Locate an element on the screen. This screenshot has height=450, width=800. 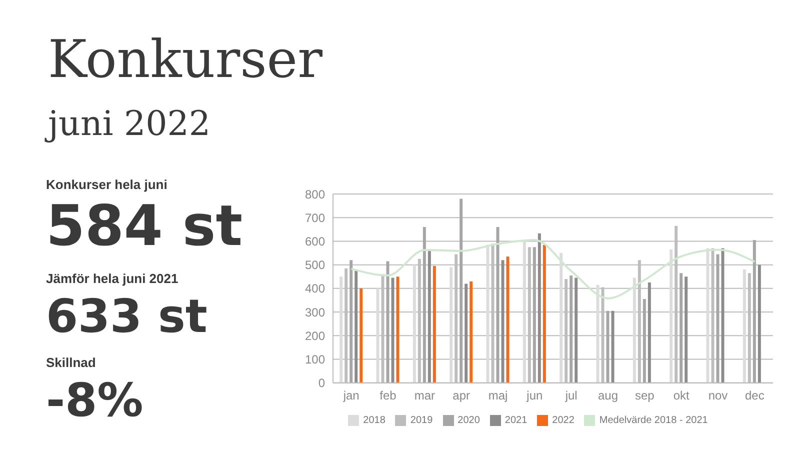
y-tick-label: 500 is located at coordinates (315, 265).